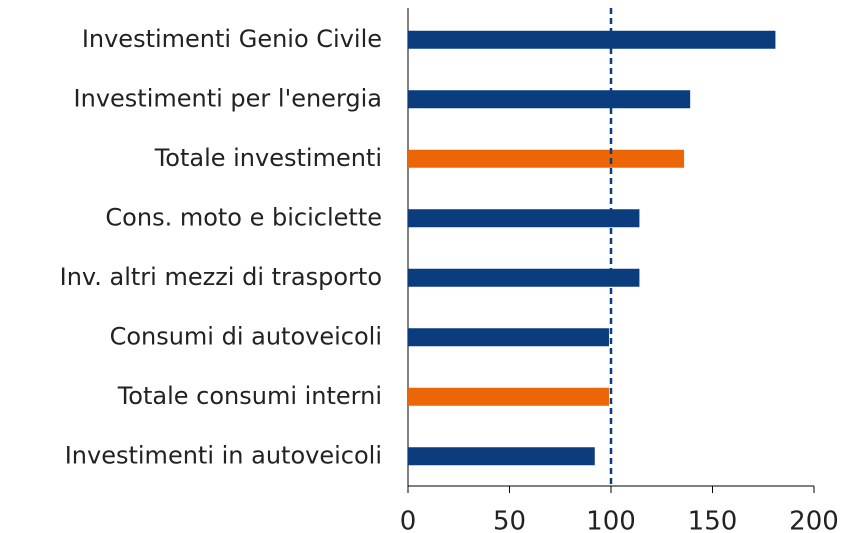  Describe the element at coordinates (713, 520) in the screenshot. I see `x-tick-label: 150` at that location.